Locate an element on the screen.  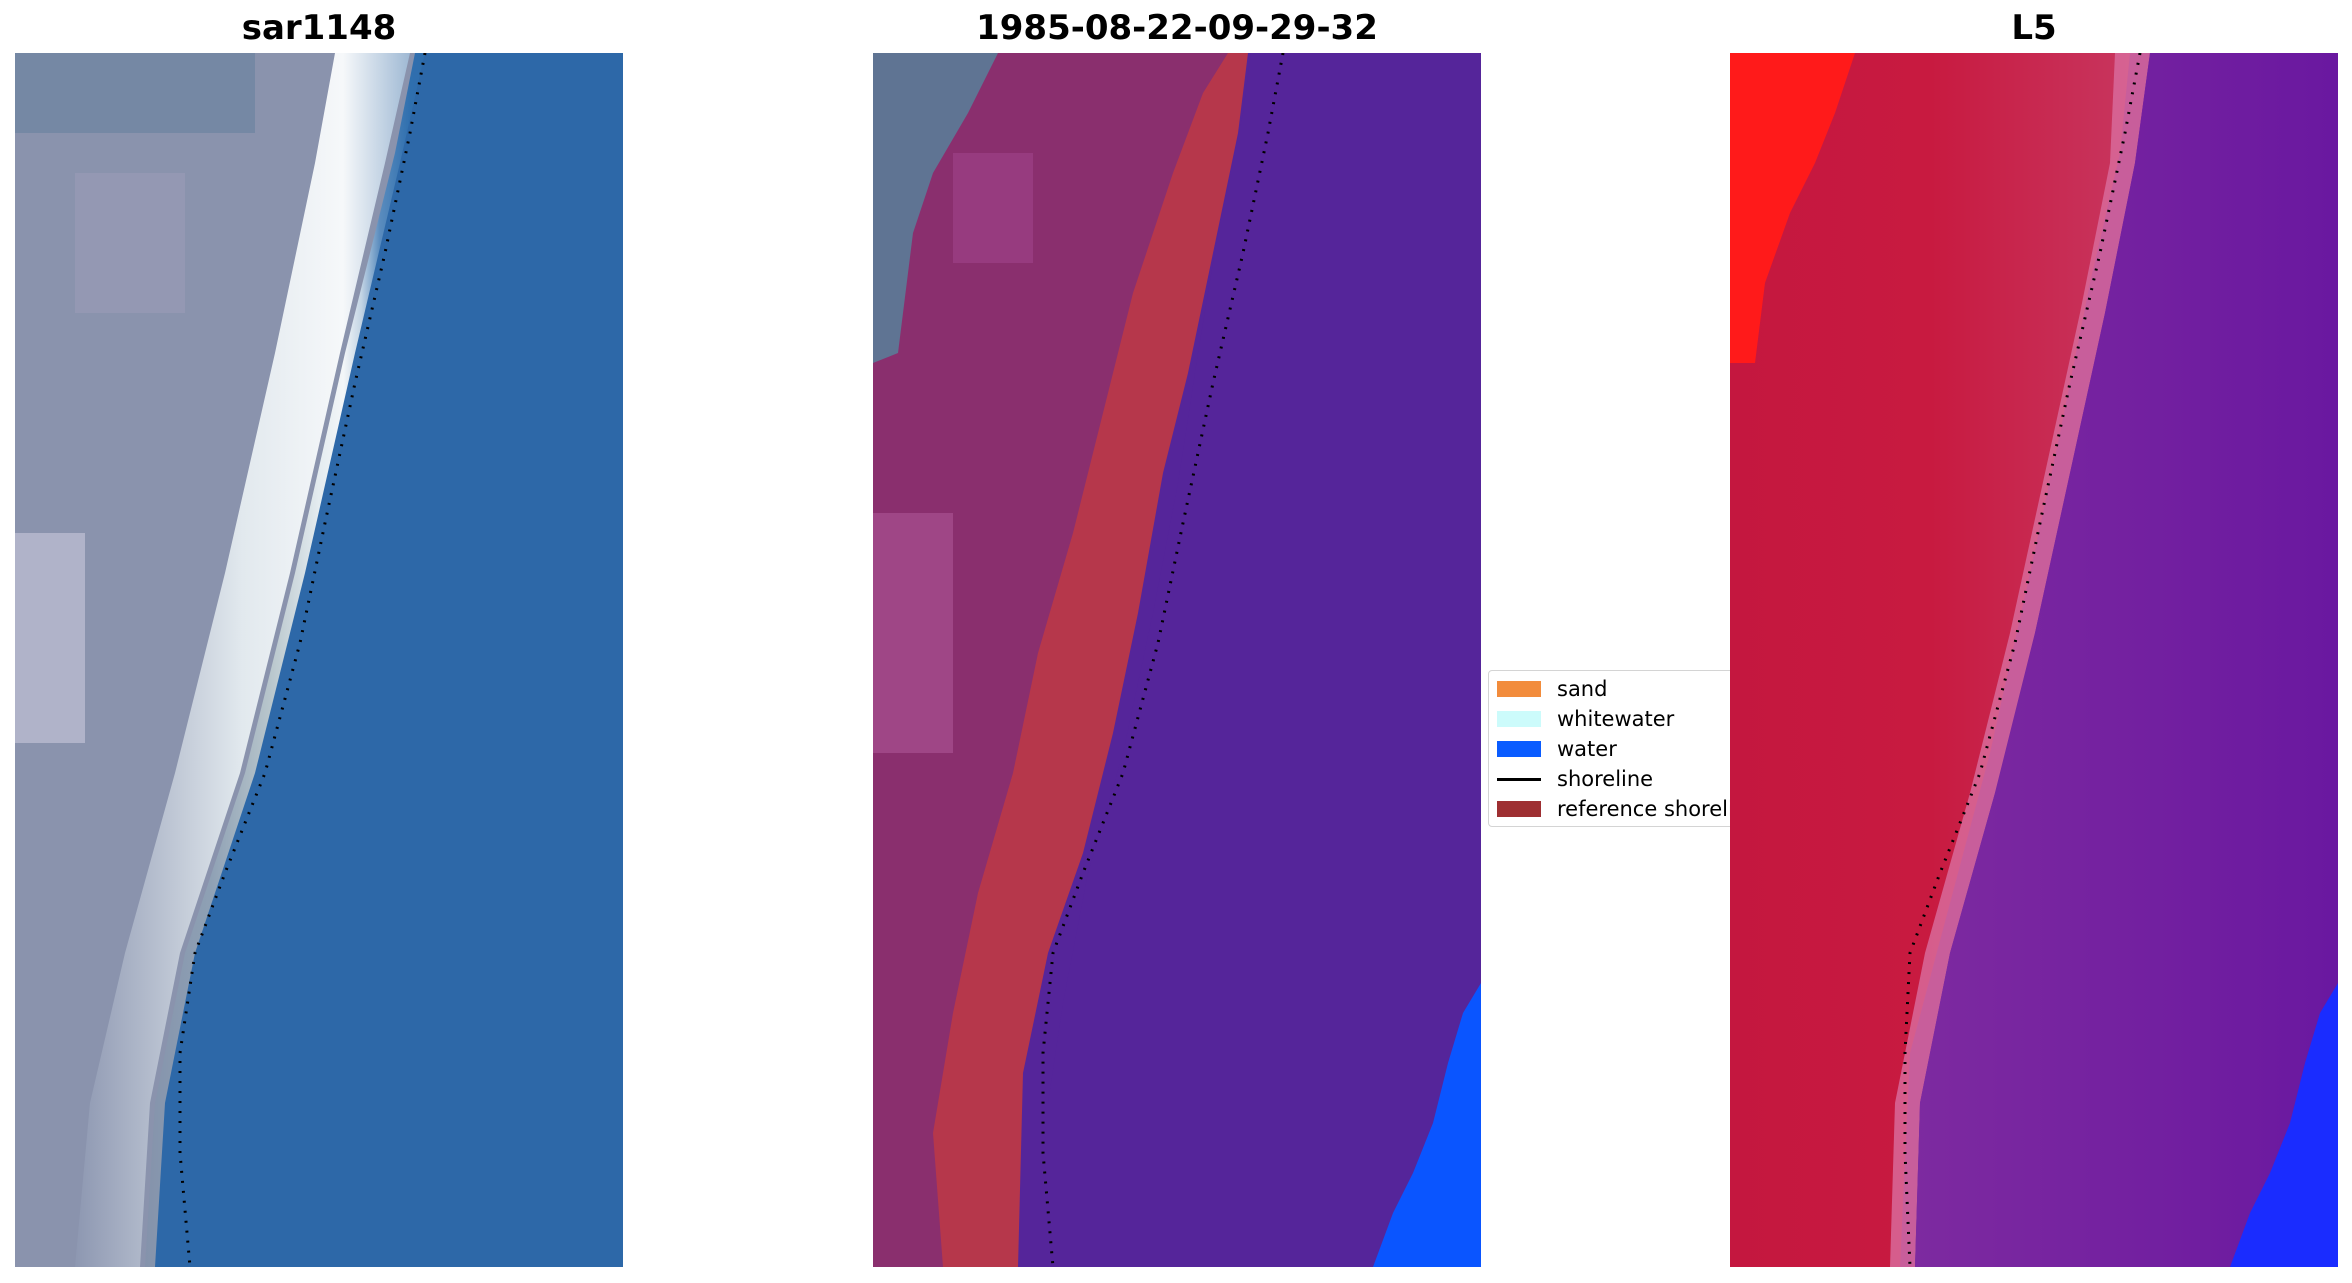
sand-strip is located at coordinates (1090, 660).